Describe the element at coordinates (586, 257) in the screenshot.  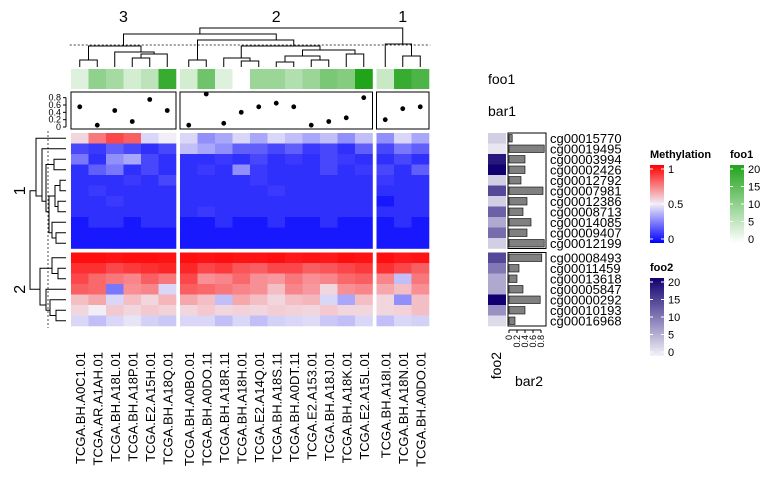
I see `row-label: cg00008493` at that location.